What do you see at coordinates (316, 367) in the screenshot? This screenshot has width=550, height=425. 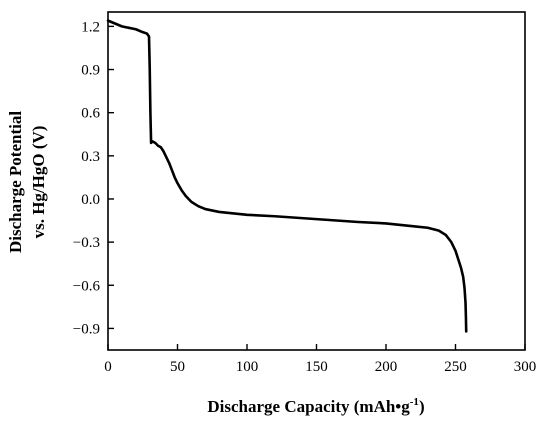 I see `x-tick-label: 150` at bounding box center [316, 367].